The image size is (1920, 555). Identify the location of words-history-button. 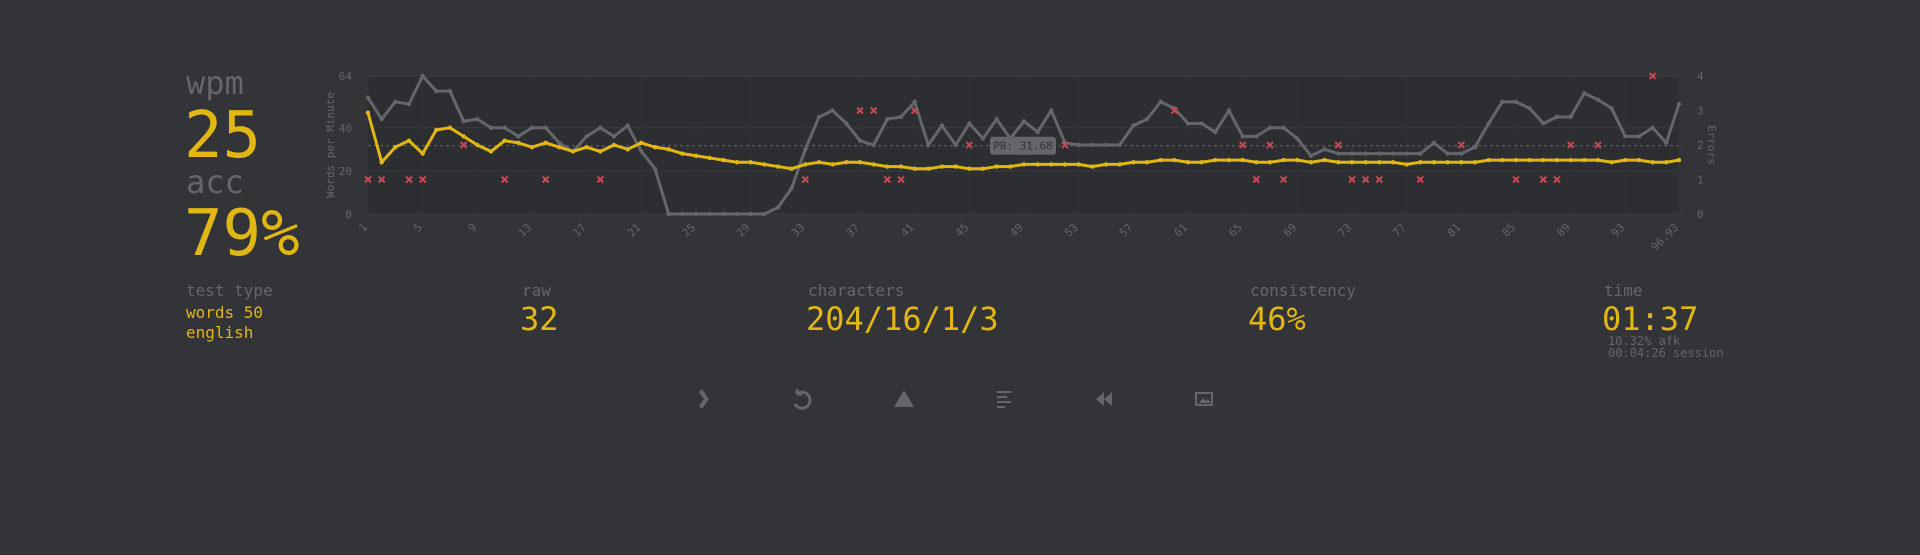
(1004, 399).